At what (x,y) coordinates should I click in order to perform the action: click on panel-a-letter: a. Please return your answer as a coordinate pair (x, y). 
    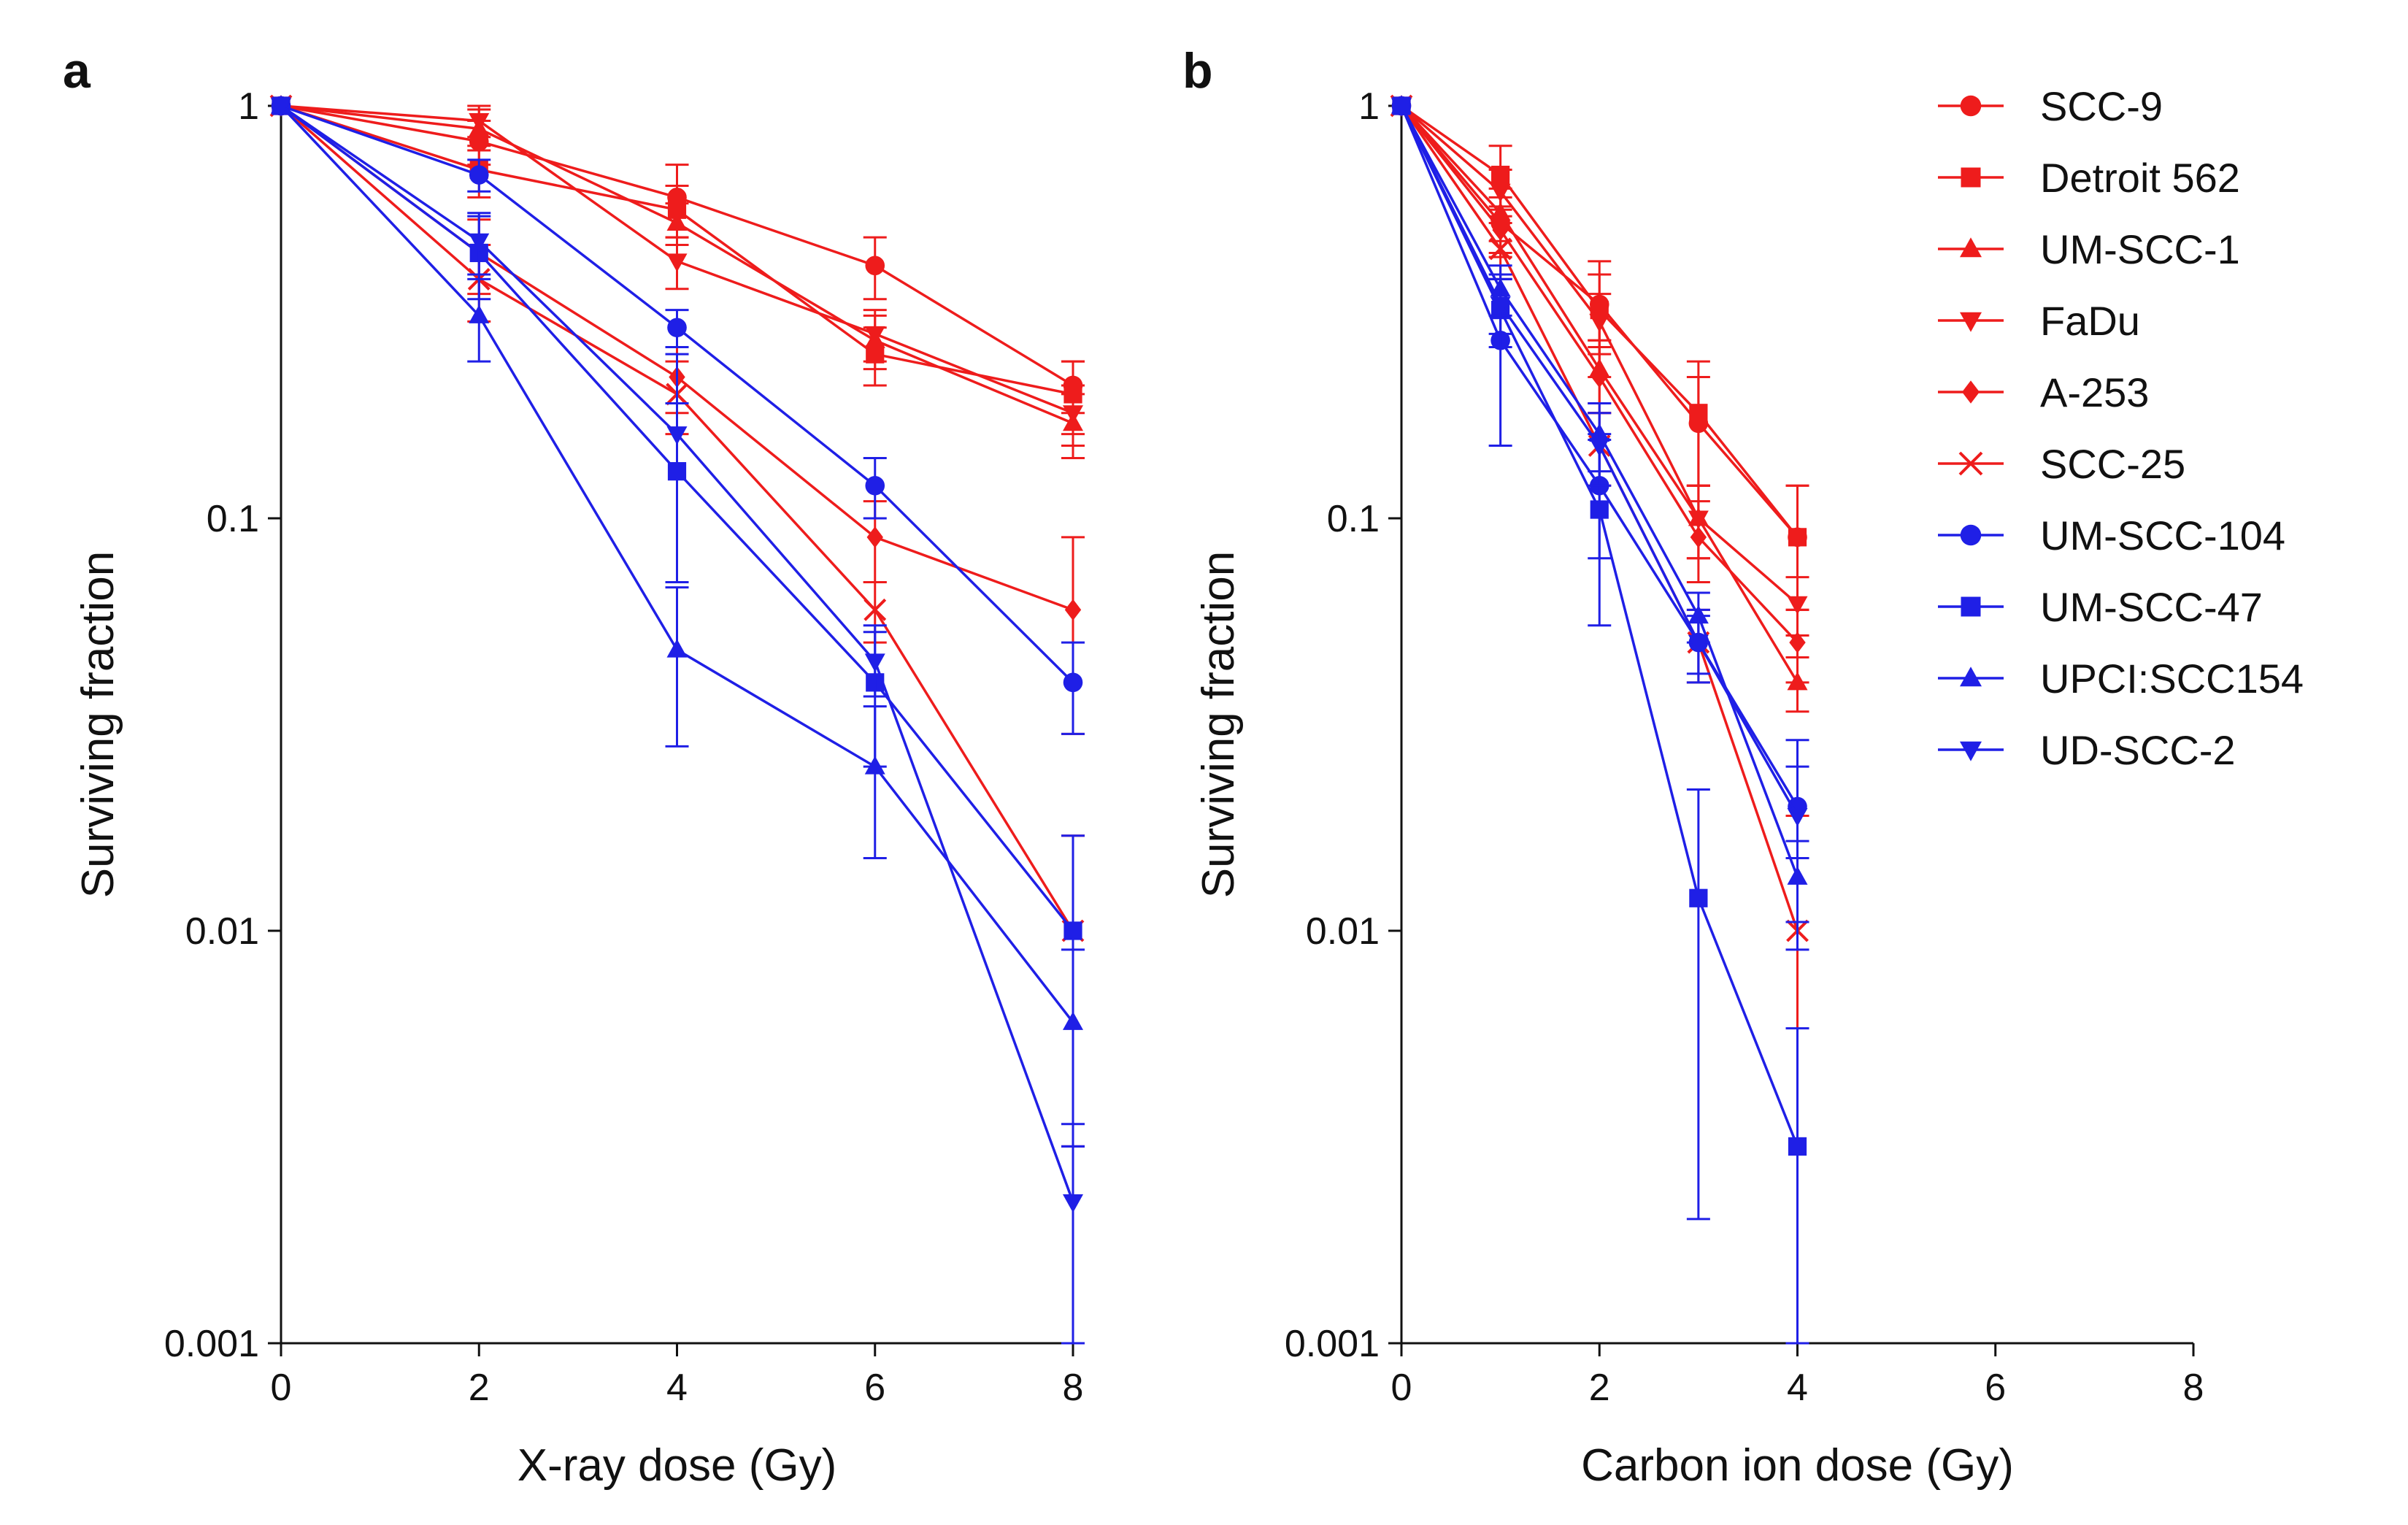
    Looking at the image, I should click on (77, 71).